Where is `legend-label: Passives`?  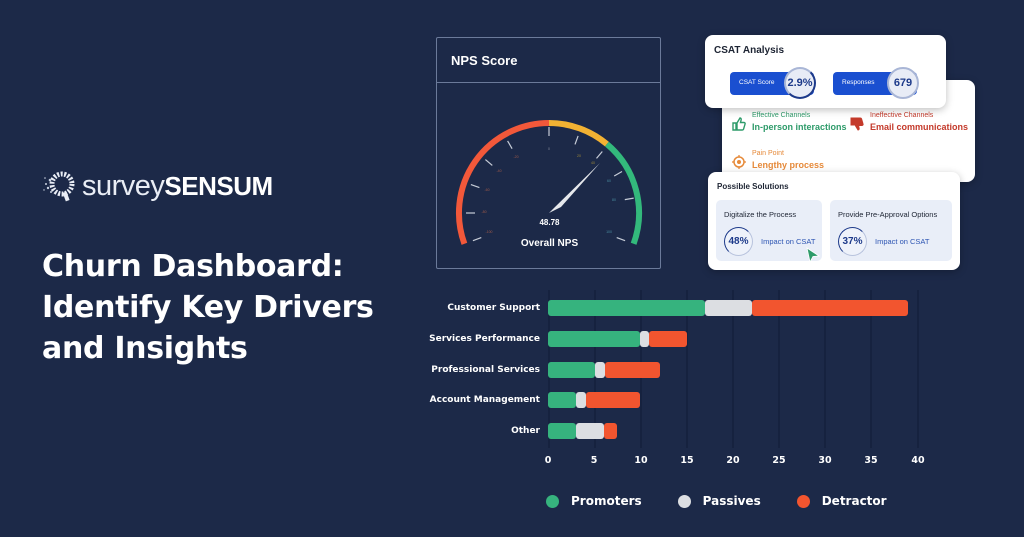
legend-label: Passives is located at coordinates (731, 501).